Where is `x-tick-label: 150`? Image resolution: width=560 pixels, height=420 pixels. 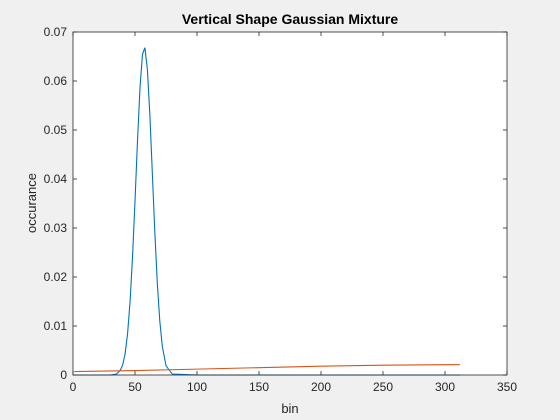 x-tick-label: 150 is located at coordinates (259, 387).